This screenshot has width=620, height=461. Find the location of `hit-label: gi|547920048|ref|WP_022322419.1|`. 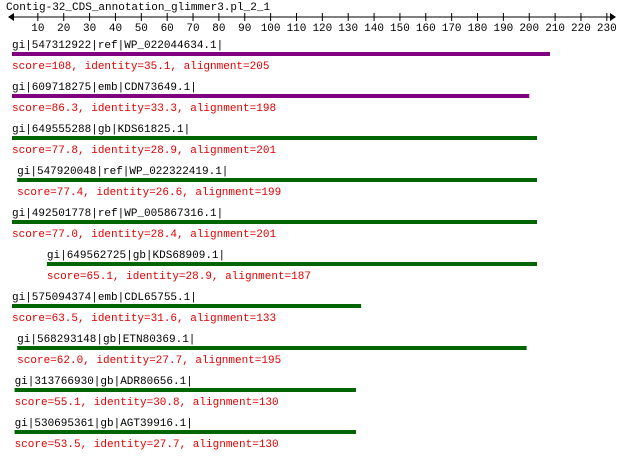

hit-label: gi|547920048|ref|WP_022322419.1| is located at coordinates (122, 172).